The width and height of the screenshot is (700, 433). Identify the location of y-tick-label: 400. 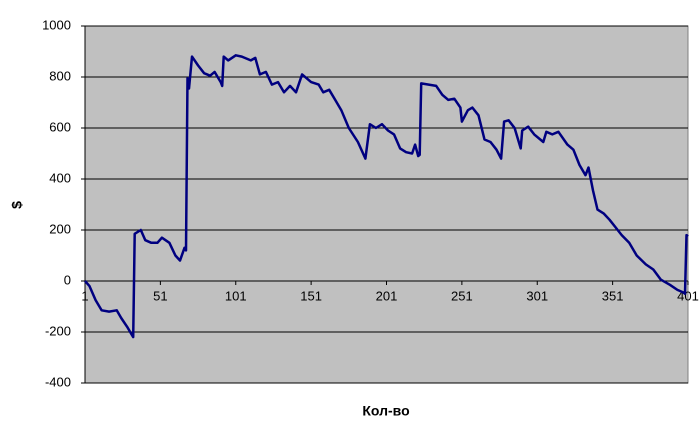
(60, 177).